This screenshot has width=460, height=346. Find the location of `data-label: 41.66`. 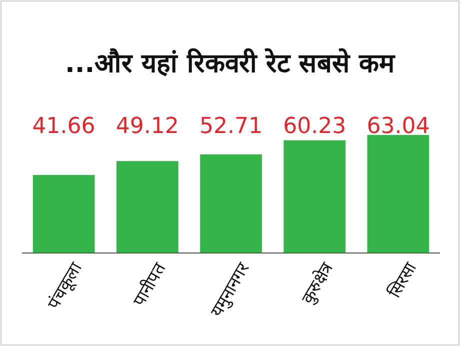

data-label: 41.66 is located at coordinates (64, 126).